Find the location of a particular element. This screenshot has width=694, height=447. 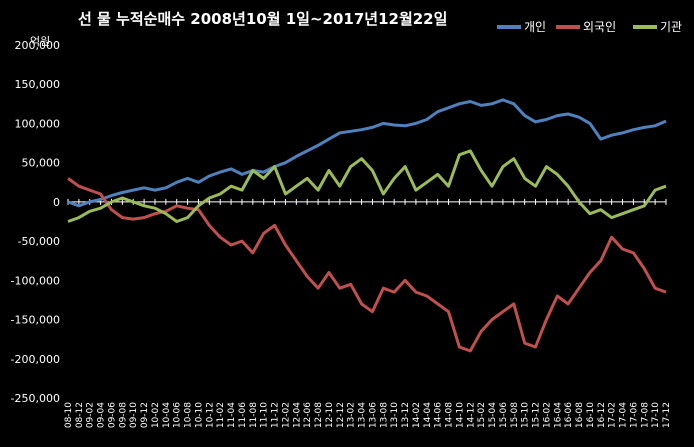

x-tick-label: 10-12 is located at coordinates (210, 415).